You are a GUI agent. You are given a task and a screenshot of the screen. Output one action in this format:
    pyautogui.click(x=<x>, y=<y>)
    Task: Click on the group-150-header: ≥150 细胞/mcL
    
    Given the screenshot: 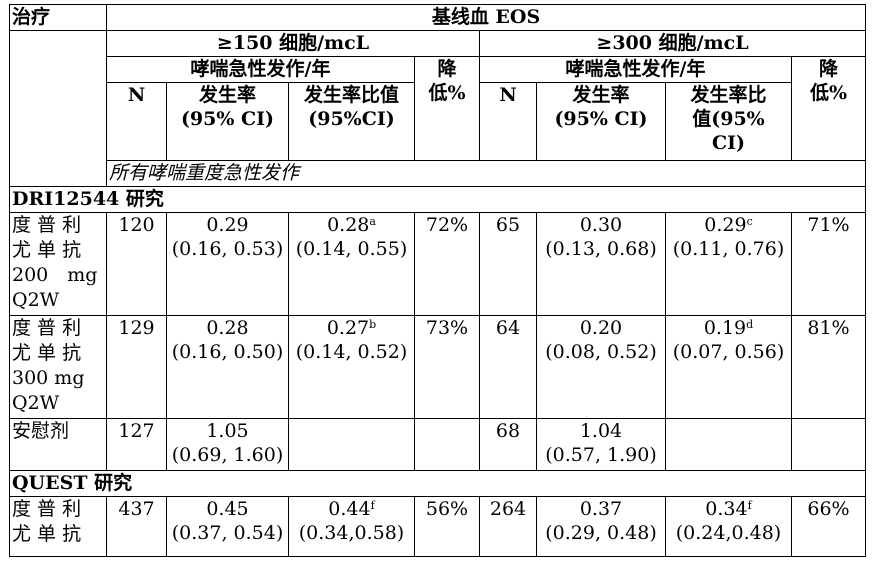 What is the action you would take?
    pyautogui.click(x=293, y=43)
    